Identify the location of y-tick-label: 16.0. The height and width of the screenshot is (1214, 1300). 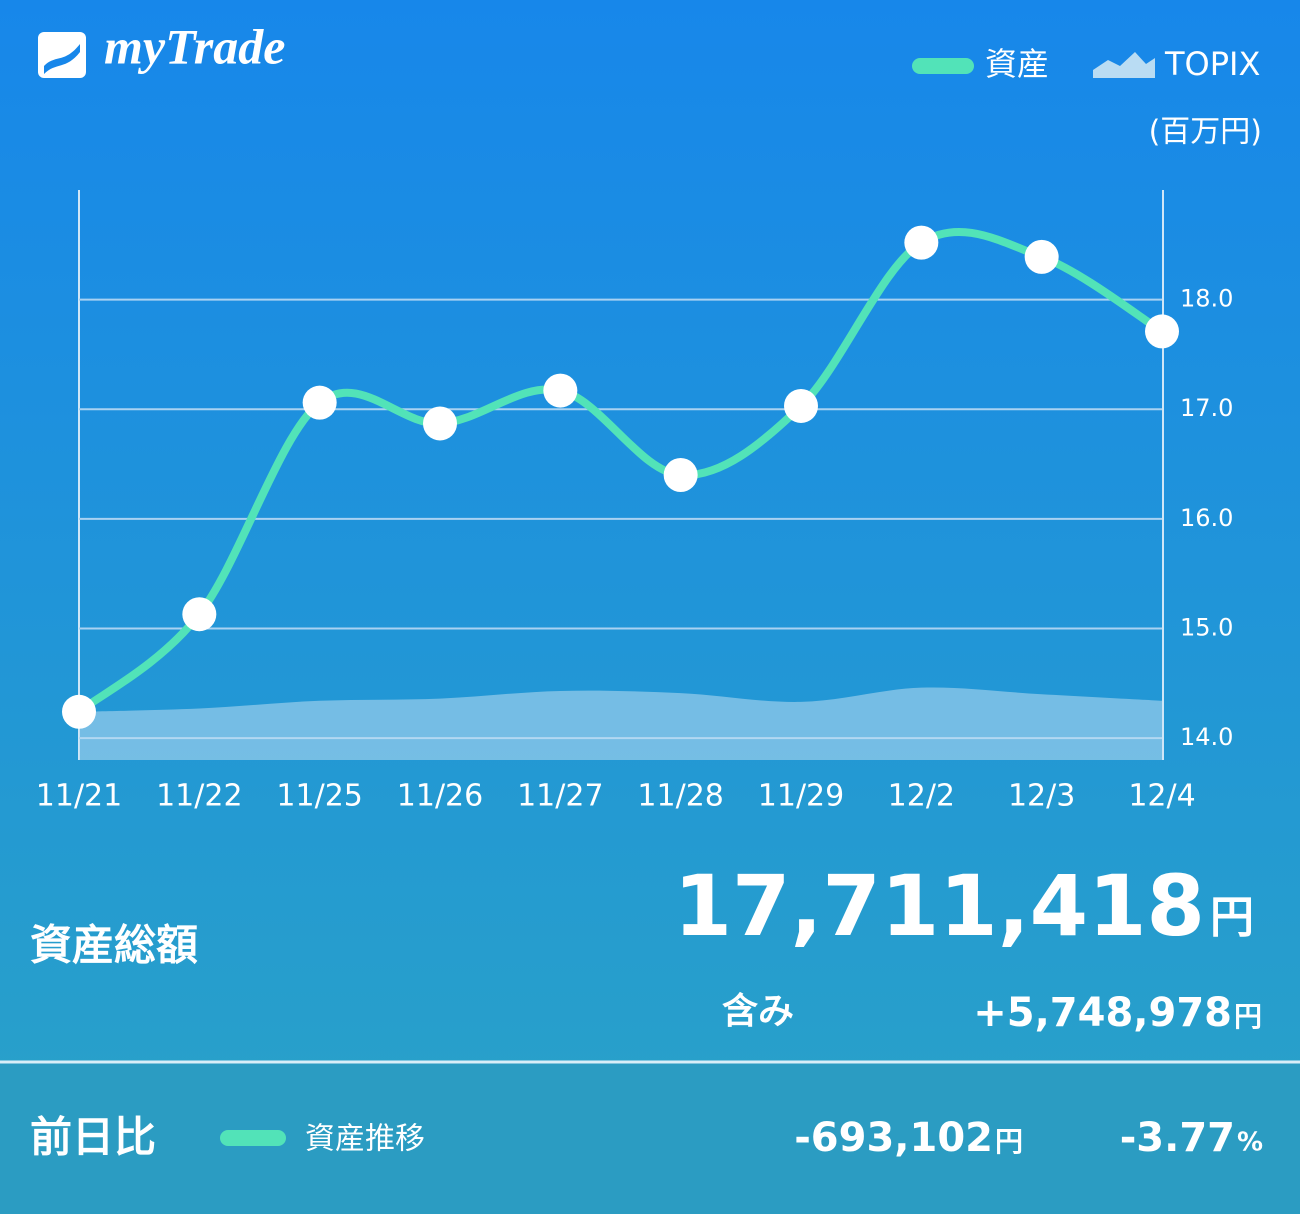
(1206, 518).